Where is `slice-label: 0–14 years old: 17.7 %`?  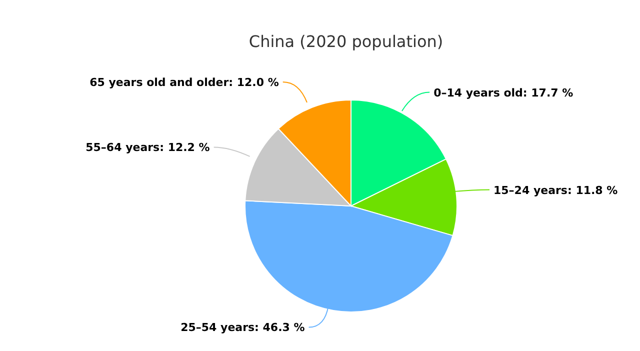 slice-label: 0–14 years old: 17.7 % is located at coordinates (504, 93).